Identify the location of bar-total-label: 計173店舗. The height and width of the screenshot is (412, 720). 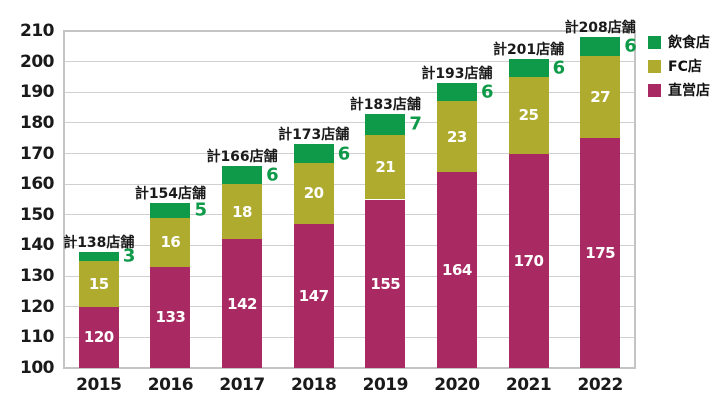
(314, 135).